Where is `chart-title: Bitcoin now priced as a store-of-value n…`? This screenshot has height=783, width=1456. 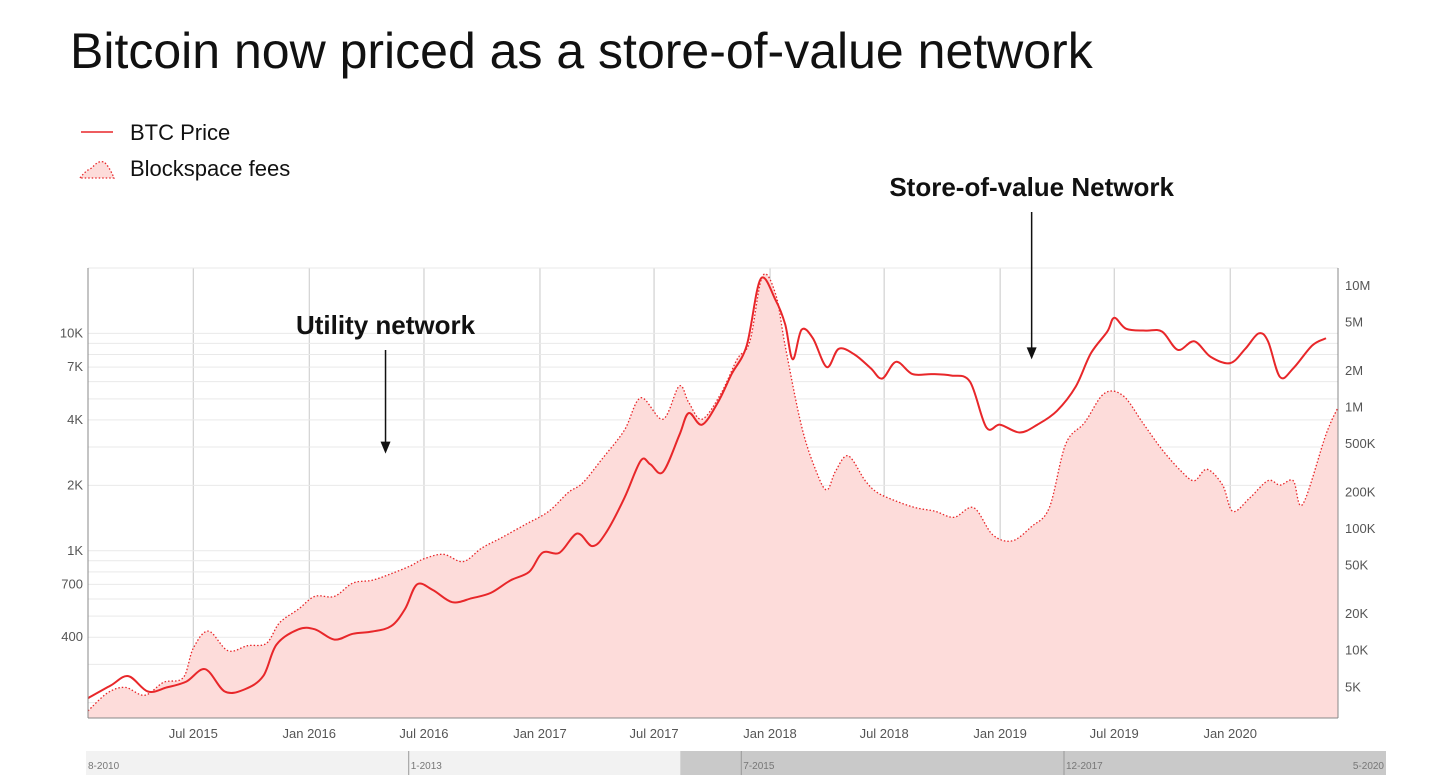 chart-title: Bitcoin now priced as a store-of-value n… is located at coordinates (581, 51).